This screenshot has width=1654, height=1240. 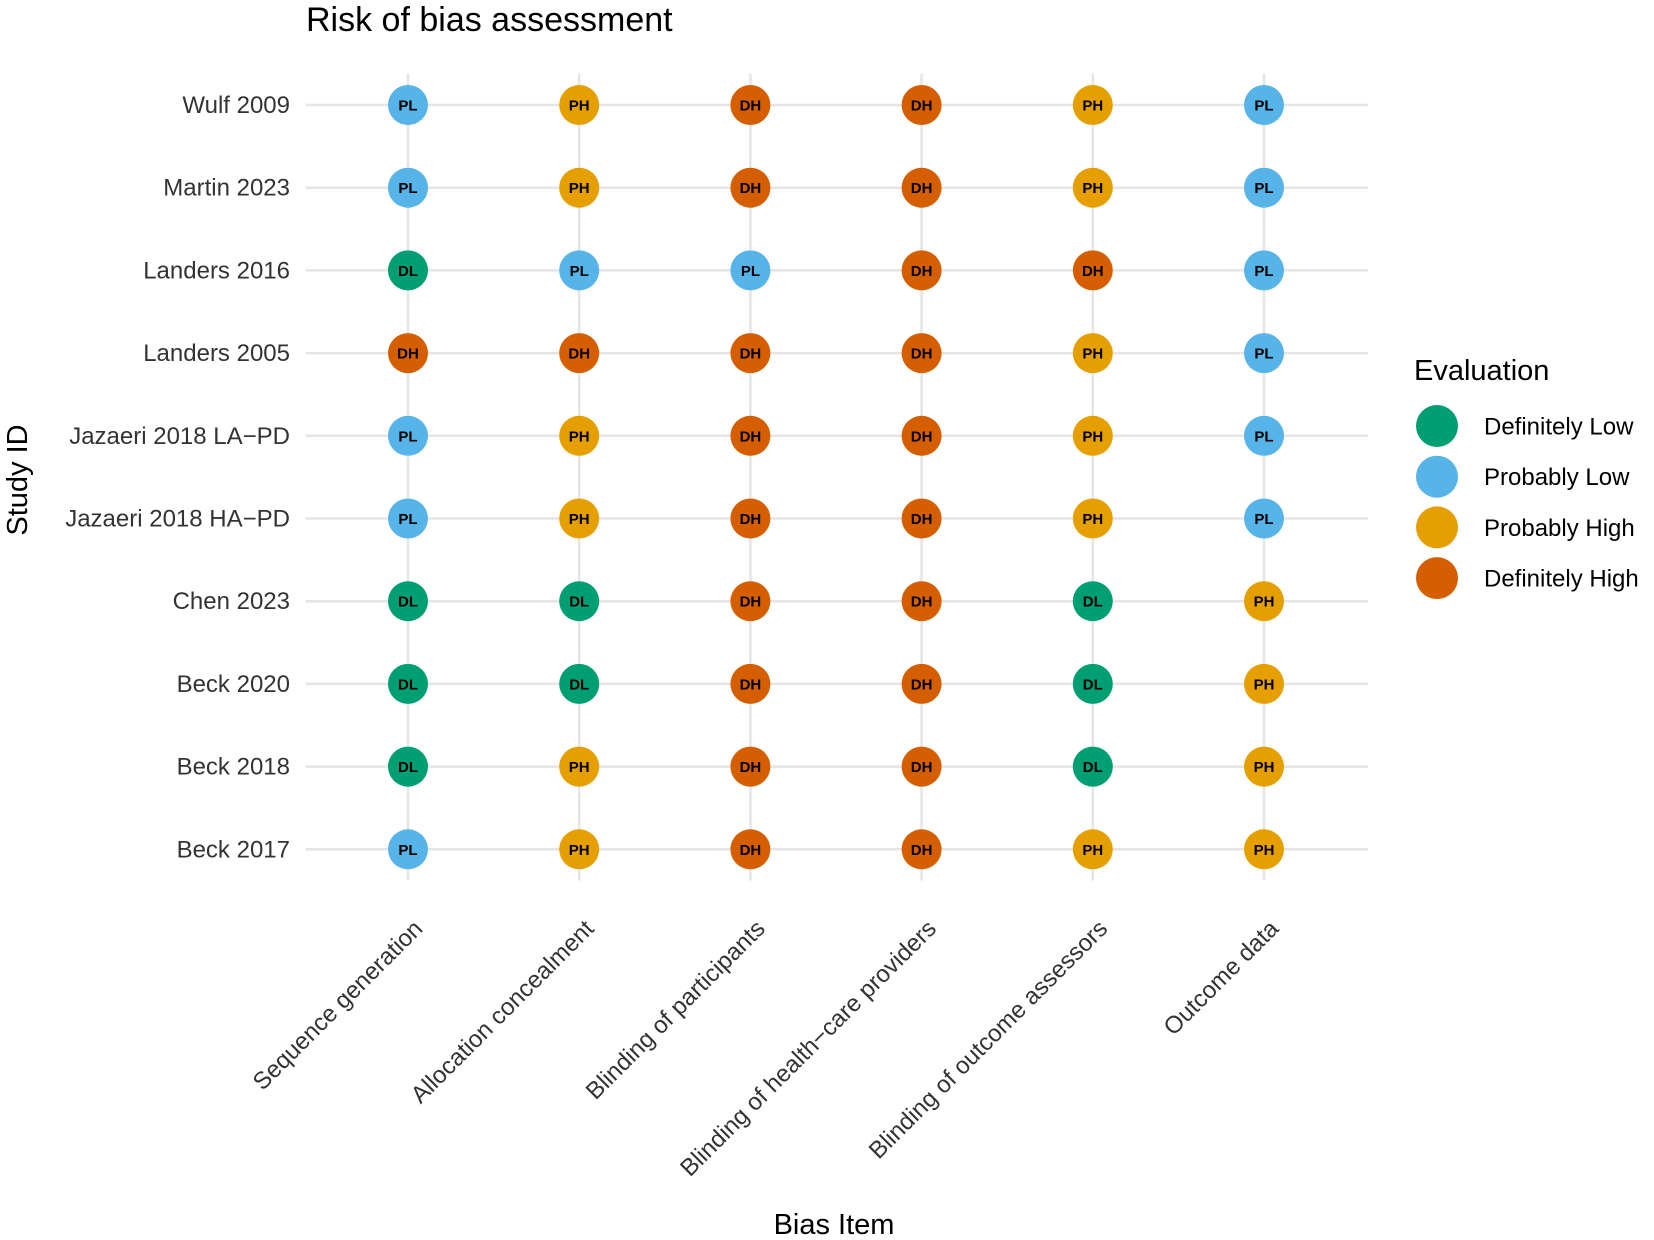 I want to click on y-tick-label: Wulf 2009, so click(x=236, y=105).